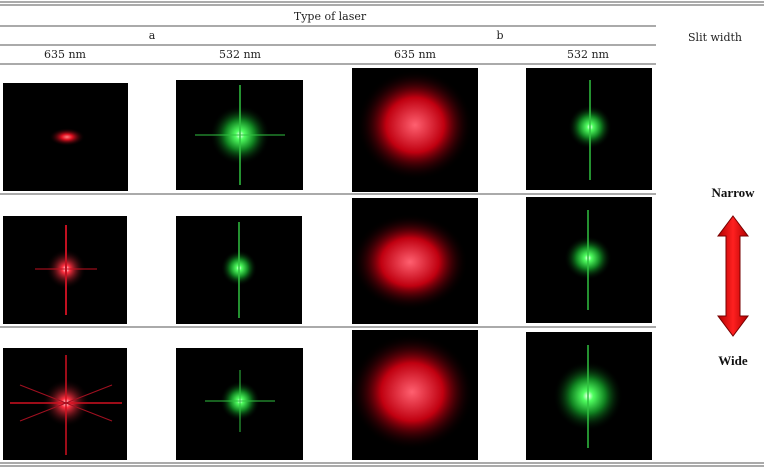 Image resolution: width=764 pixels, height=468 pixels. I want to click on scale-arrow, so click(733, 276).